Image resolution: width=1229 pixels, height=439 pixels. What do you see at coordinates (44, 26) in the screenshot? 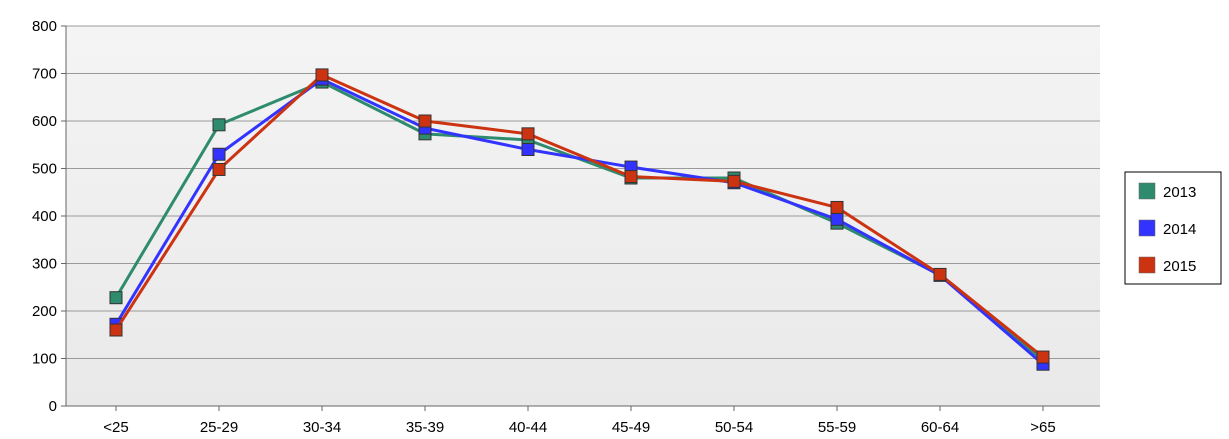
I see `y-tick-label: 800` at bounding box center [44, 26].